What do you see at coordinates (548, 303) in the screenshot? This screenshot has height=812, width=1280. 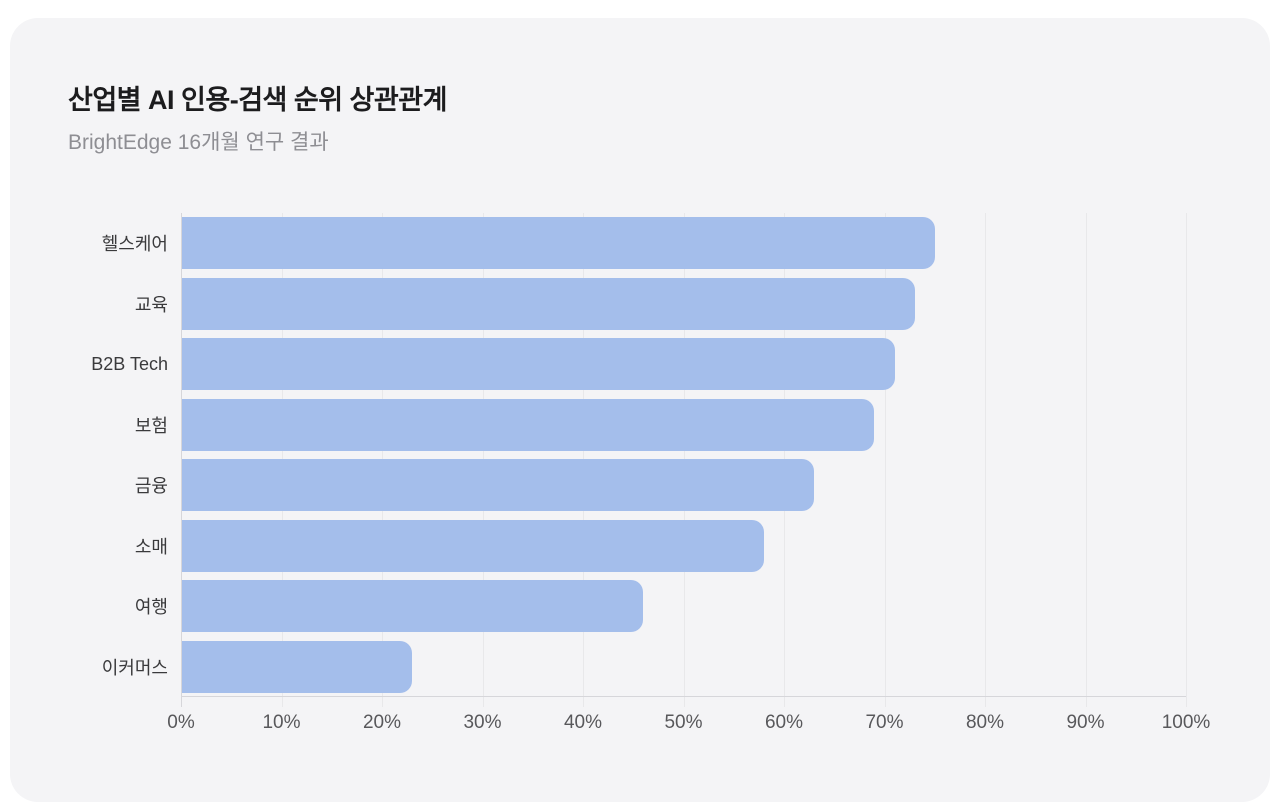 I see `bar-교육` at bounding box center [548, 303].